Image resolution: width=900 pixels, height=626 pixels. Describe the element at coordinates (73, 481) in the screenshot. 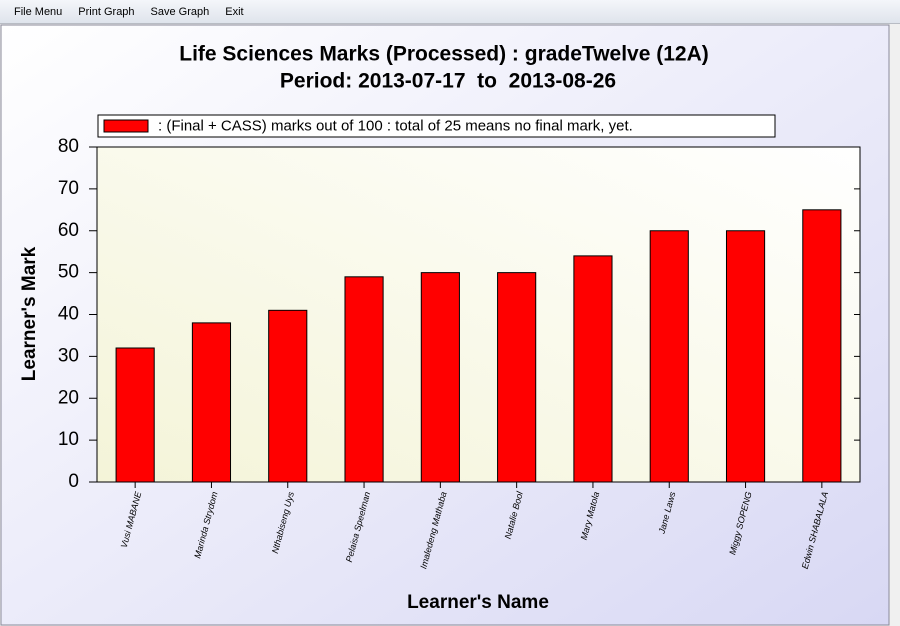

I see `y-tick-label: 0` at that location.